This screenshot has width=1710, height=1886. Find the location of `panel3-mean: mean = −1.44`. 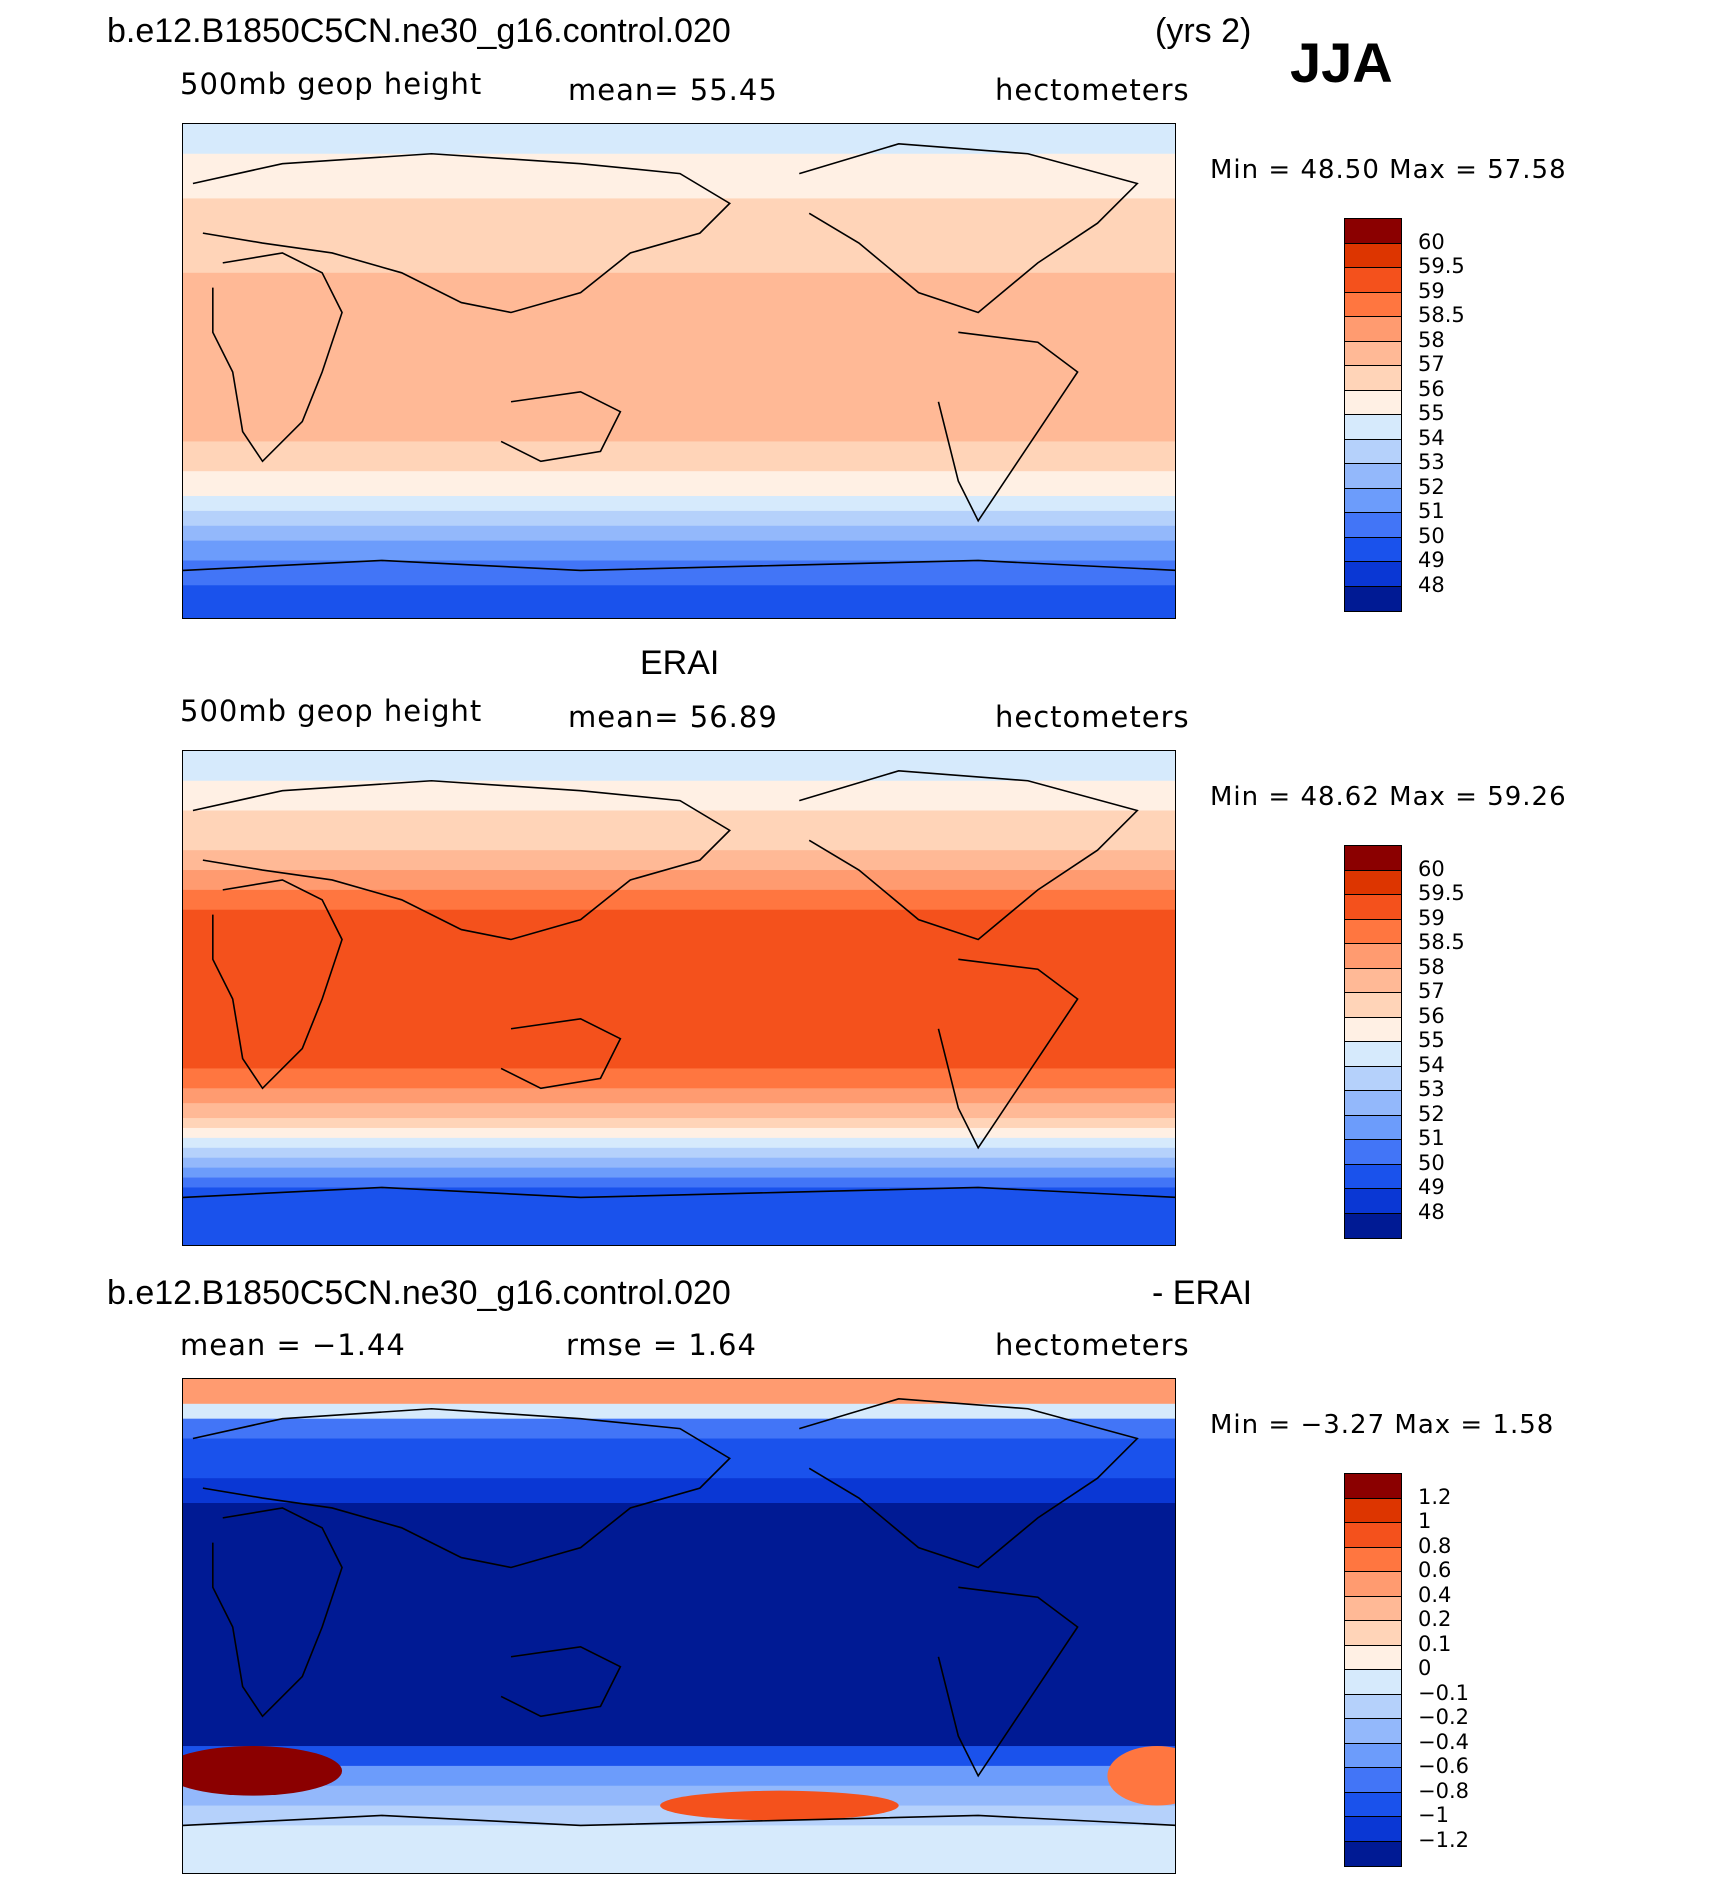

panel3-mean: mean = −1.44 is located at coordinates (293, 1345).